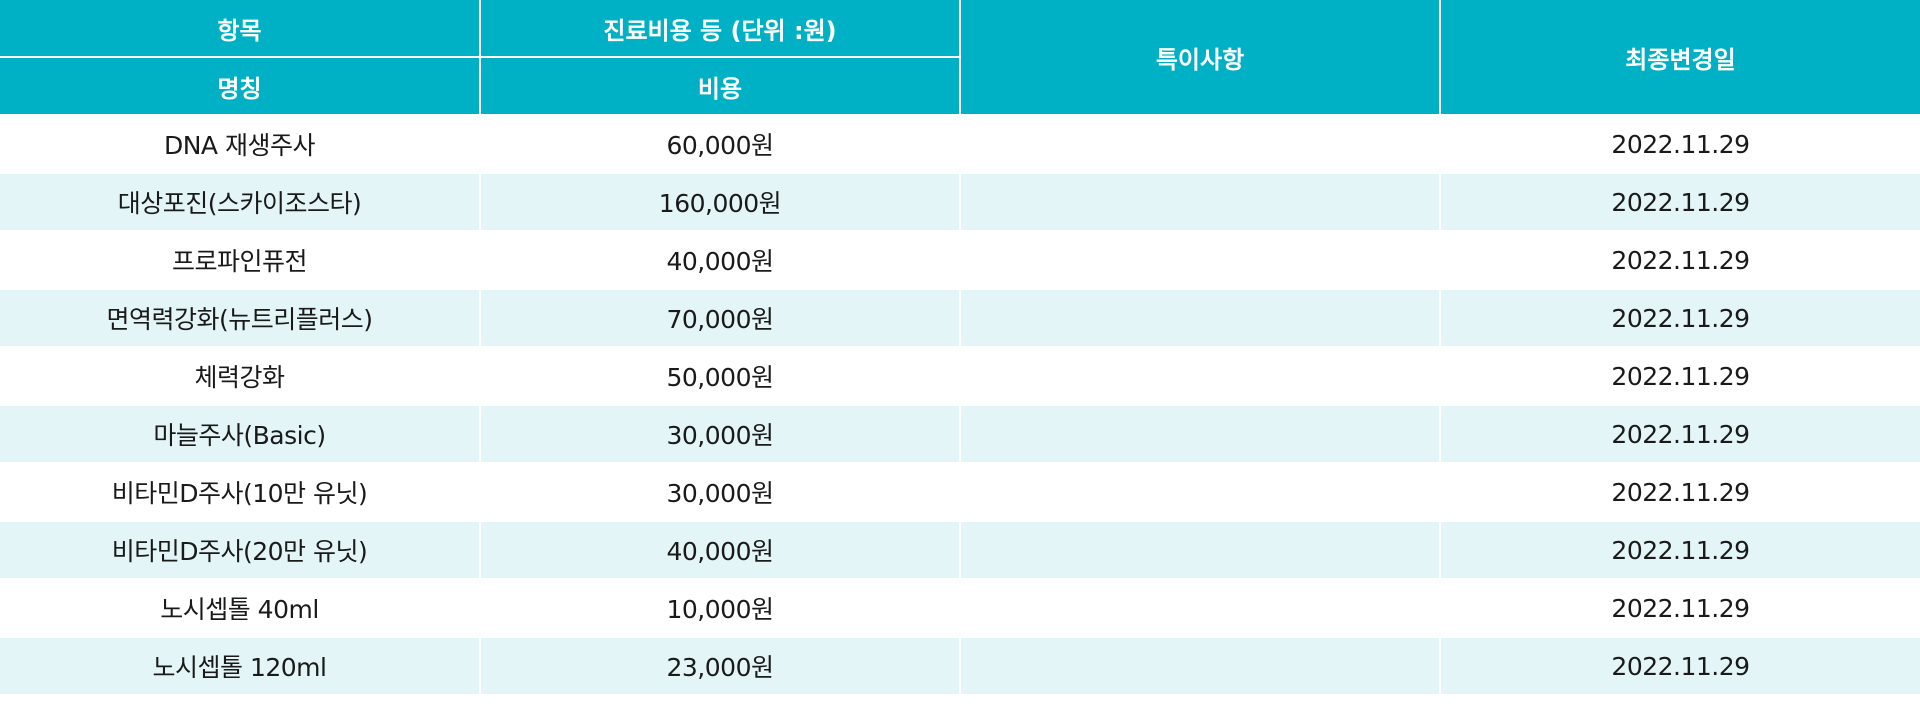 This screenshot has width=1920, height=723. What do you see at coordinates (240, 608) in the screenshot?
I see `cell-name: 노시셉톨 40ml` at bounding box center [240, 608].